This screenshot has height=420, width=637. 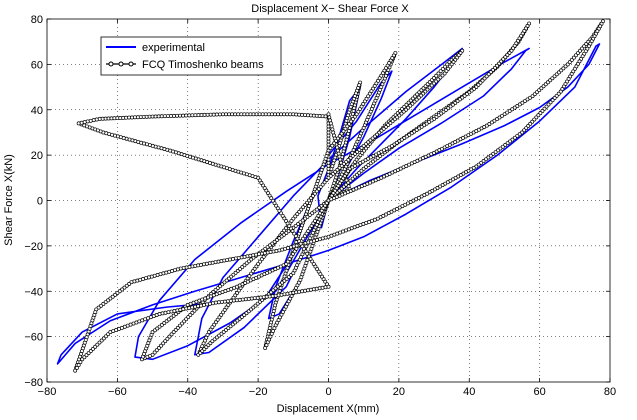 What do you see at coordinates (37, 20) in the screenshot?
I see `y-tick-label: 80` at bounding box center [37, 20].